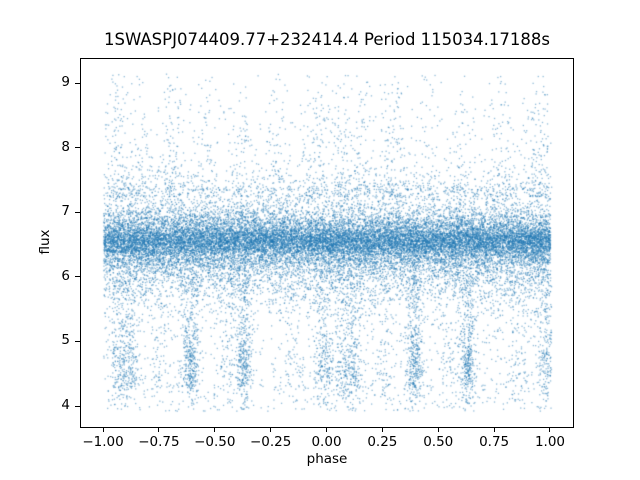 The width and height of the screenshot is (640, 480). I want to click on x-tick-label: 0.00, so click(326, 442).